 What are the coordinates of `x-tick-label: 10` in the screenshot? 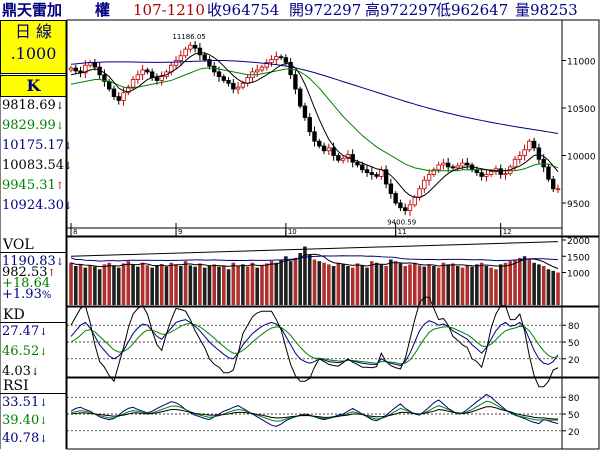 It's located at (292, 232).